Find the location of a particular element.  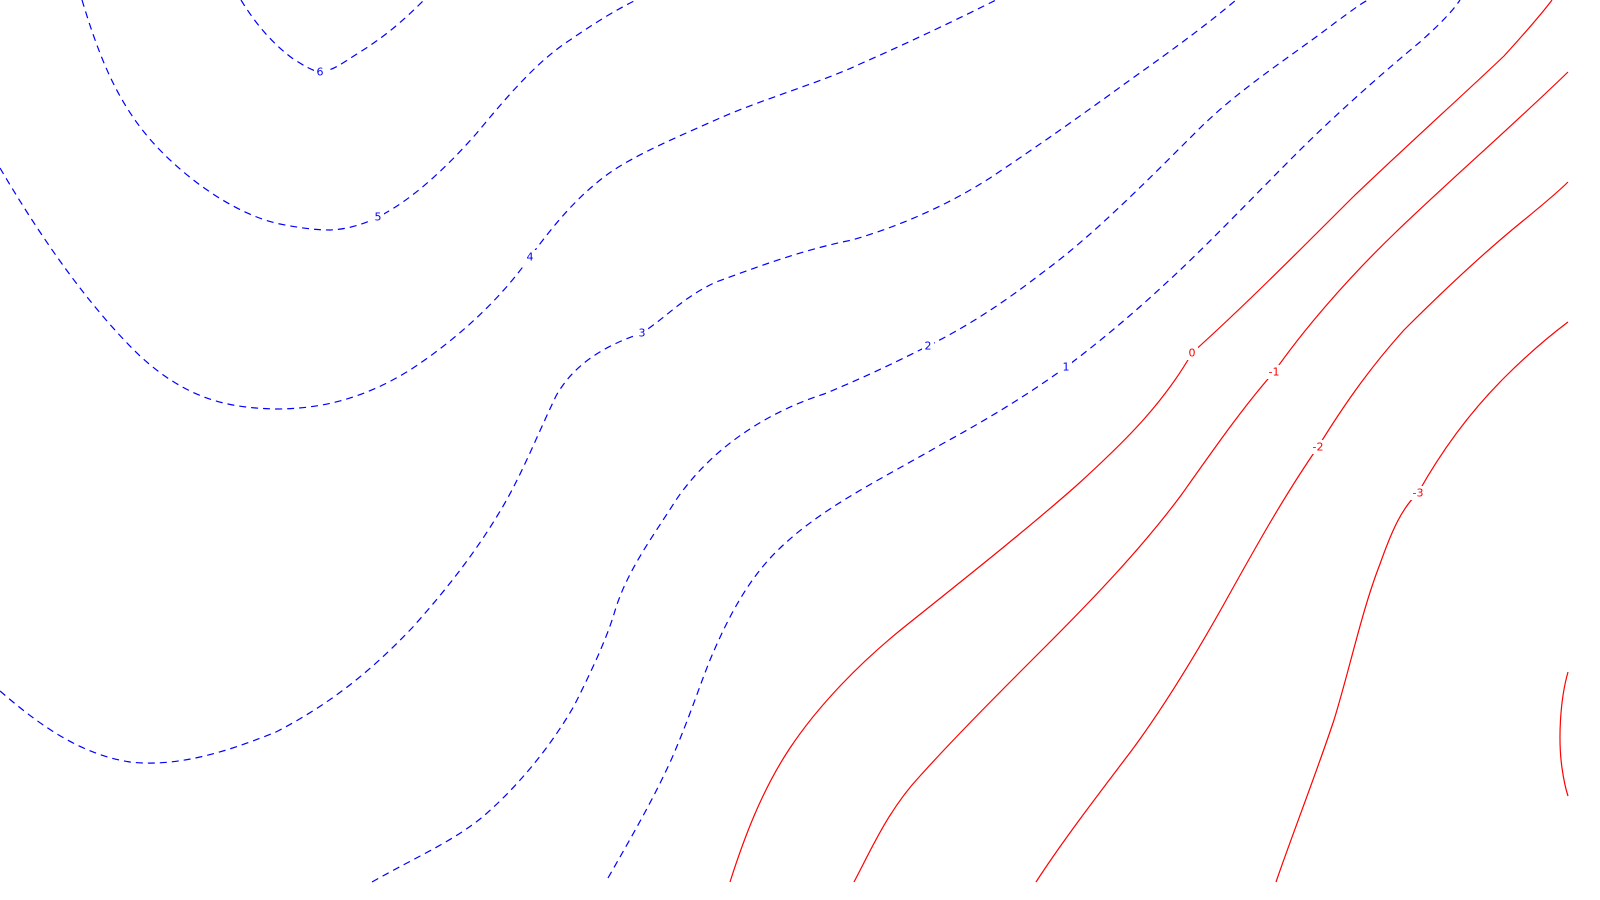

contour-label-3: 3 is located at coordinates (642, 333).